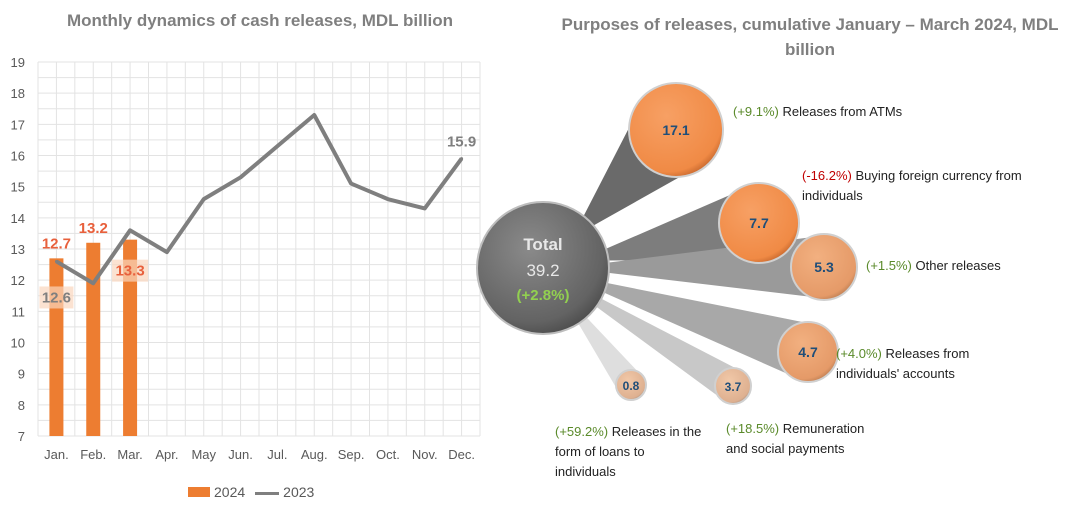 Image resolution: width=1083 pixels, height=513 pixels. What do you see at coordinates (314, 454) in the screenshot?
I see `x-tick-label: Aug.` at bounding box center [314, 454].